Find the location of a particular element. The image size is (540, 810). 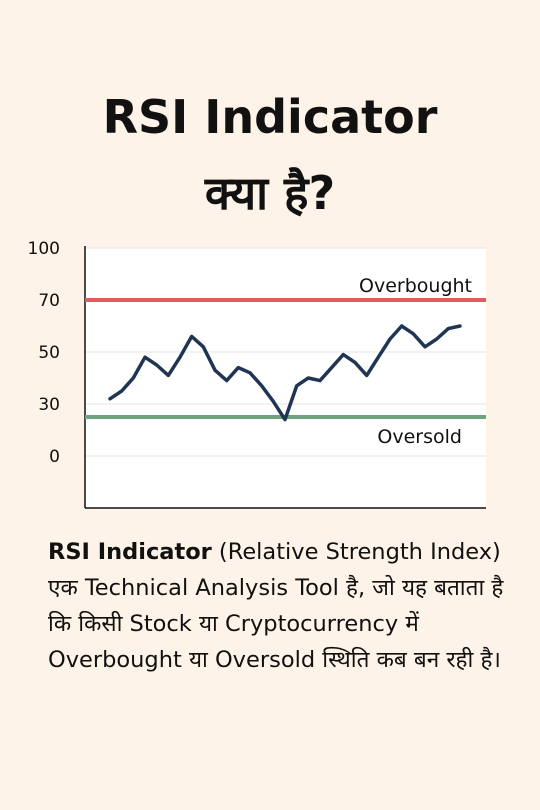

reference-label-overbought: Overbought is located at coordinates (415, 286).